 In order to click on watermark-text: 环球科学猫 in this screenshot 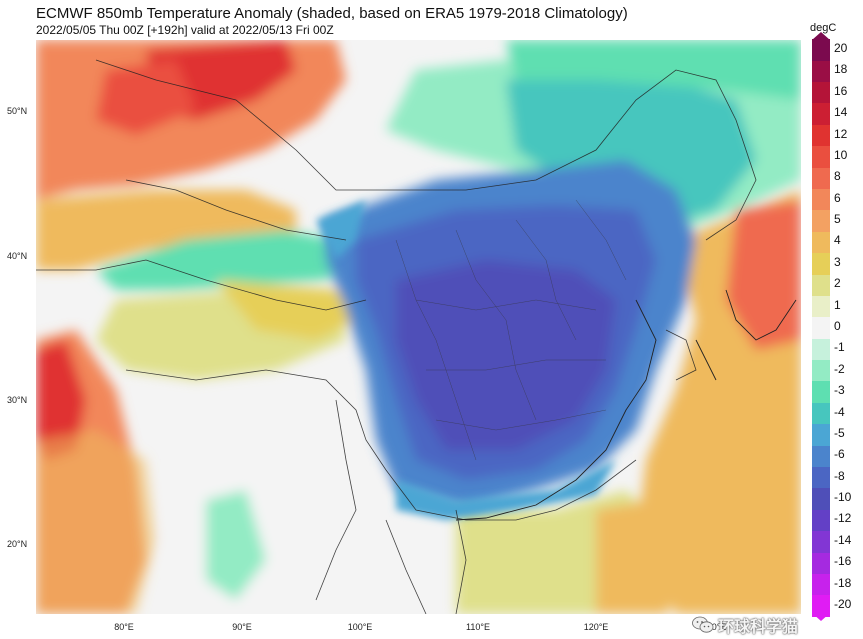, I will do `click(758, 626)`.